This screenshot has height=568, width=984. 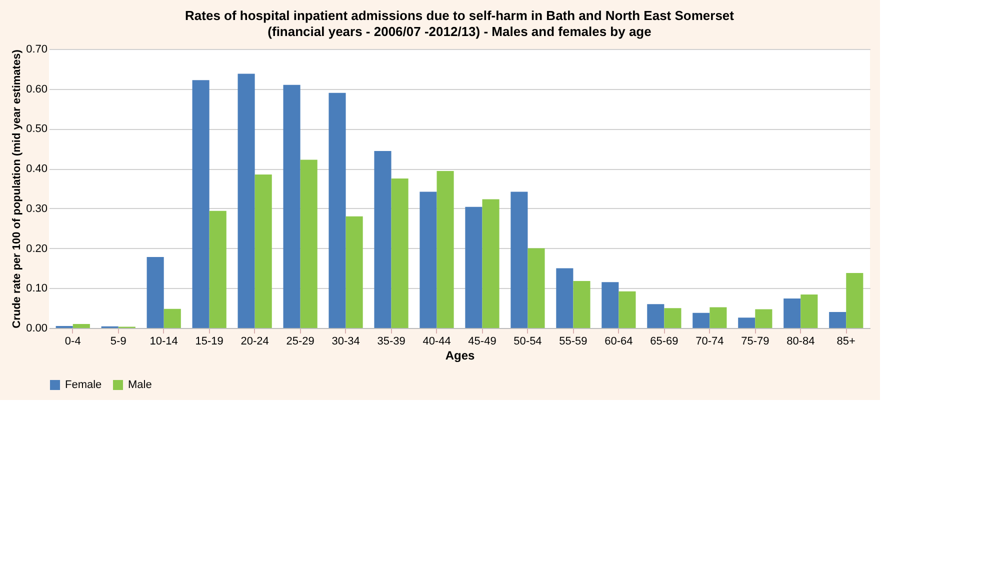 What do you see at coordinates (72, 342) in the screenshot?
I see `x-tick-label: 0-4` at bounding box center [72, 342].